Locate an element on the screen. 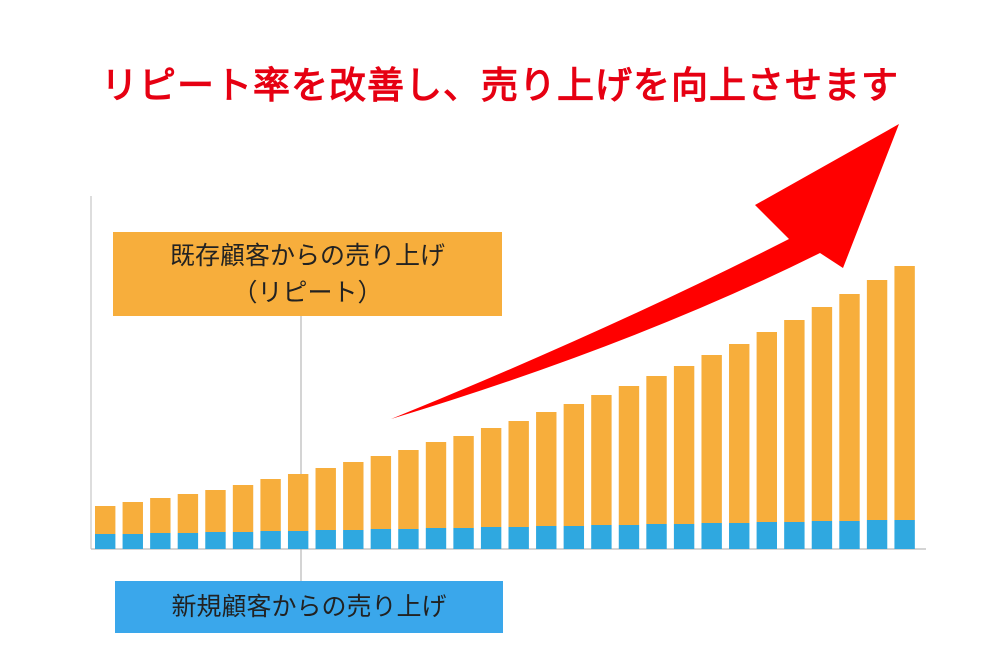 Image resolution: width=1000 pixels, height=656 pixels. headline-title: リピート率を改善し、売り上げを向上させます is located at coordinates (500, 85).